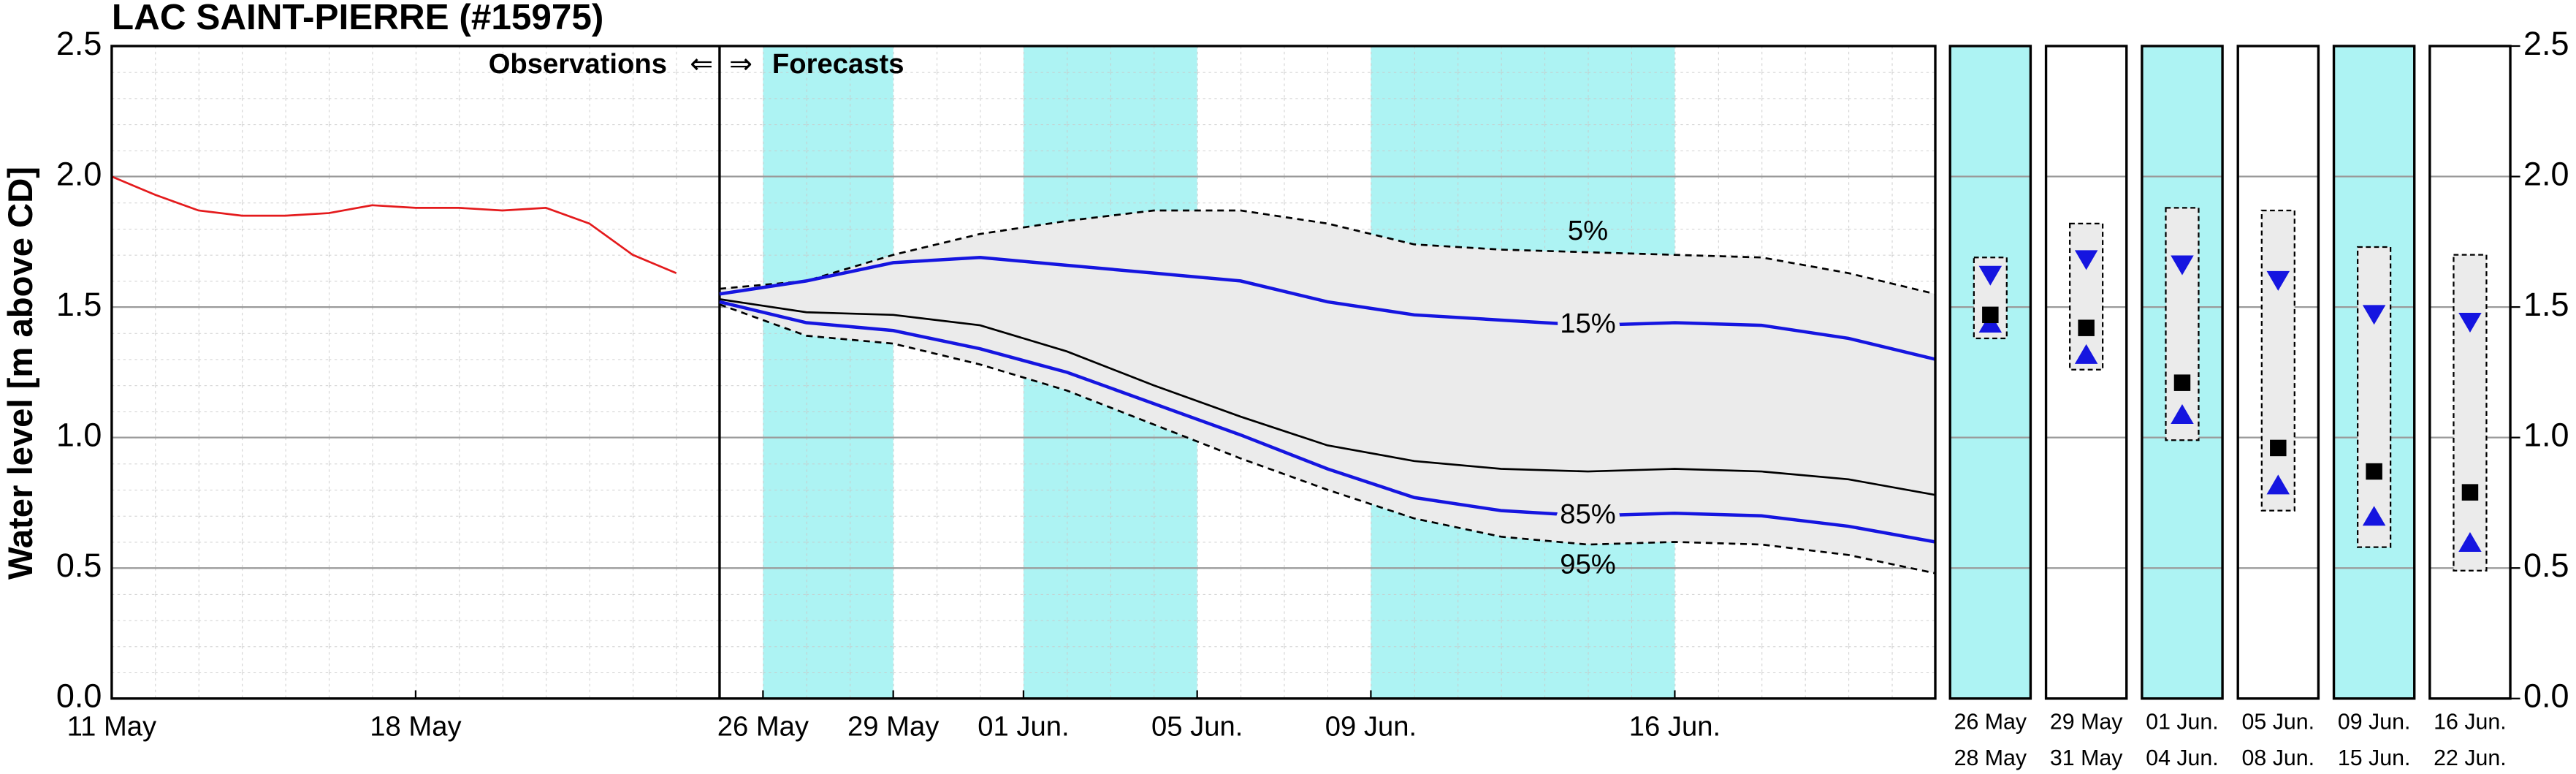  What do you see at coordinates (702, 64) in the screenshot?
I see `annotation: ⇐` at bounding box center [702, 64].